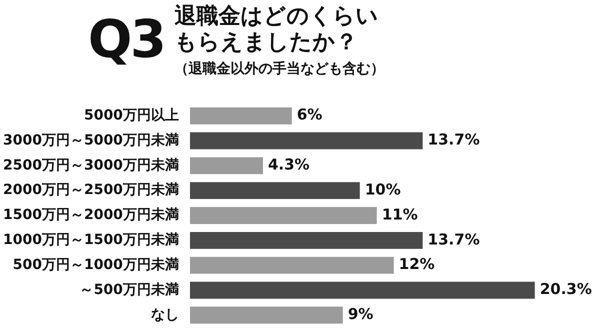 This screenshot has height=335, width=600. What do you see at coordinates (90, 140) in the screenshot?
I see `y-tick-label: 3000万円～5000万円未満` at bounding box center [90, 140].